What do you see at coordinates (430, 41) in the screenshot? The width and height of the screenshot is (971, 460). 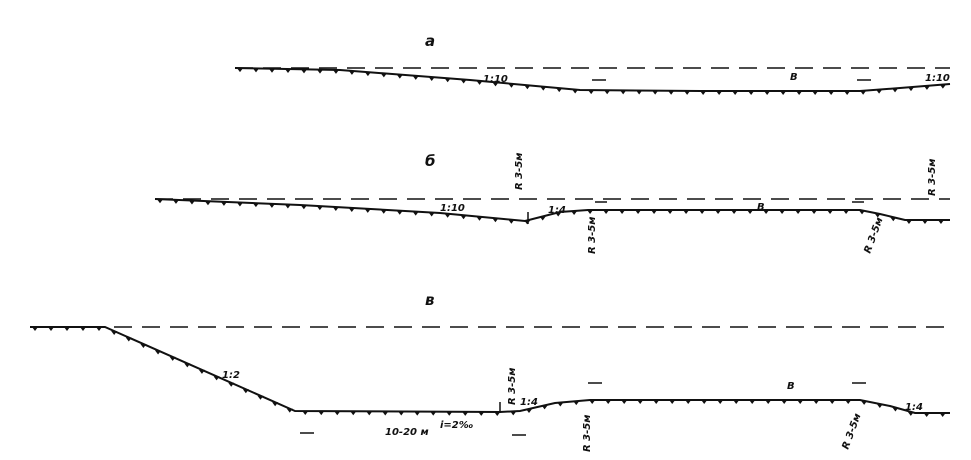 I see `profile-a-label: а` at bounding box center [430, 41].